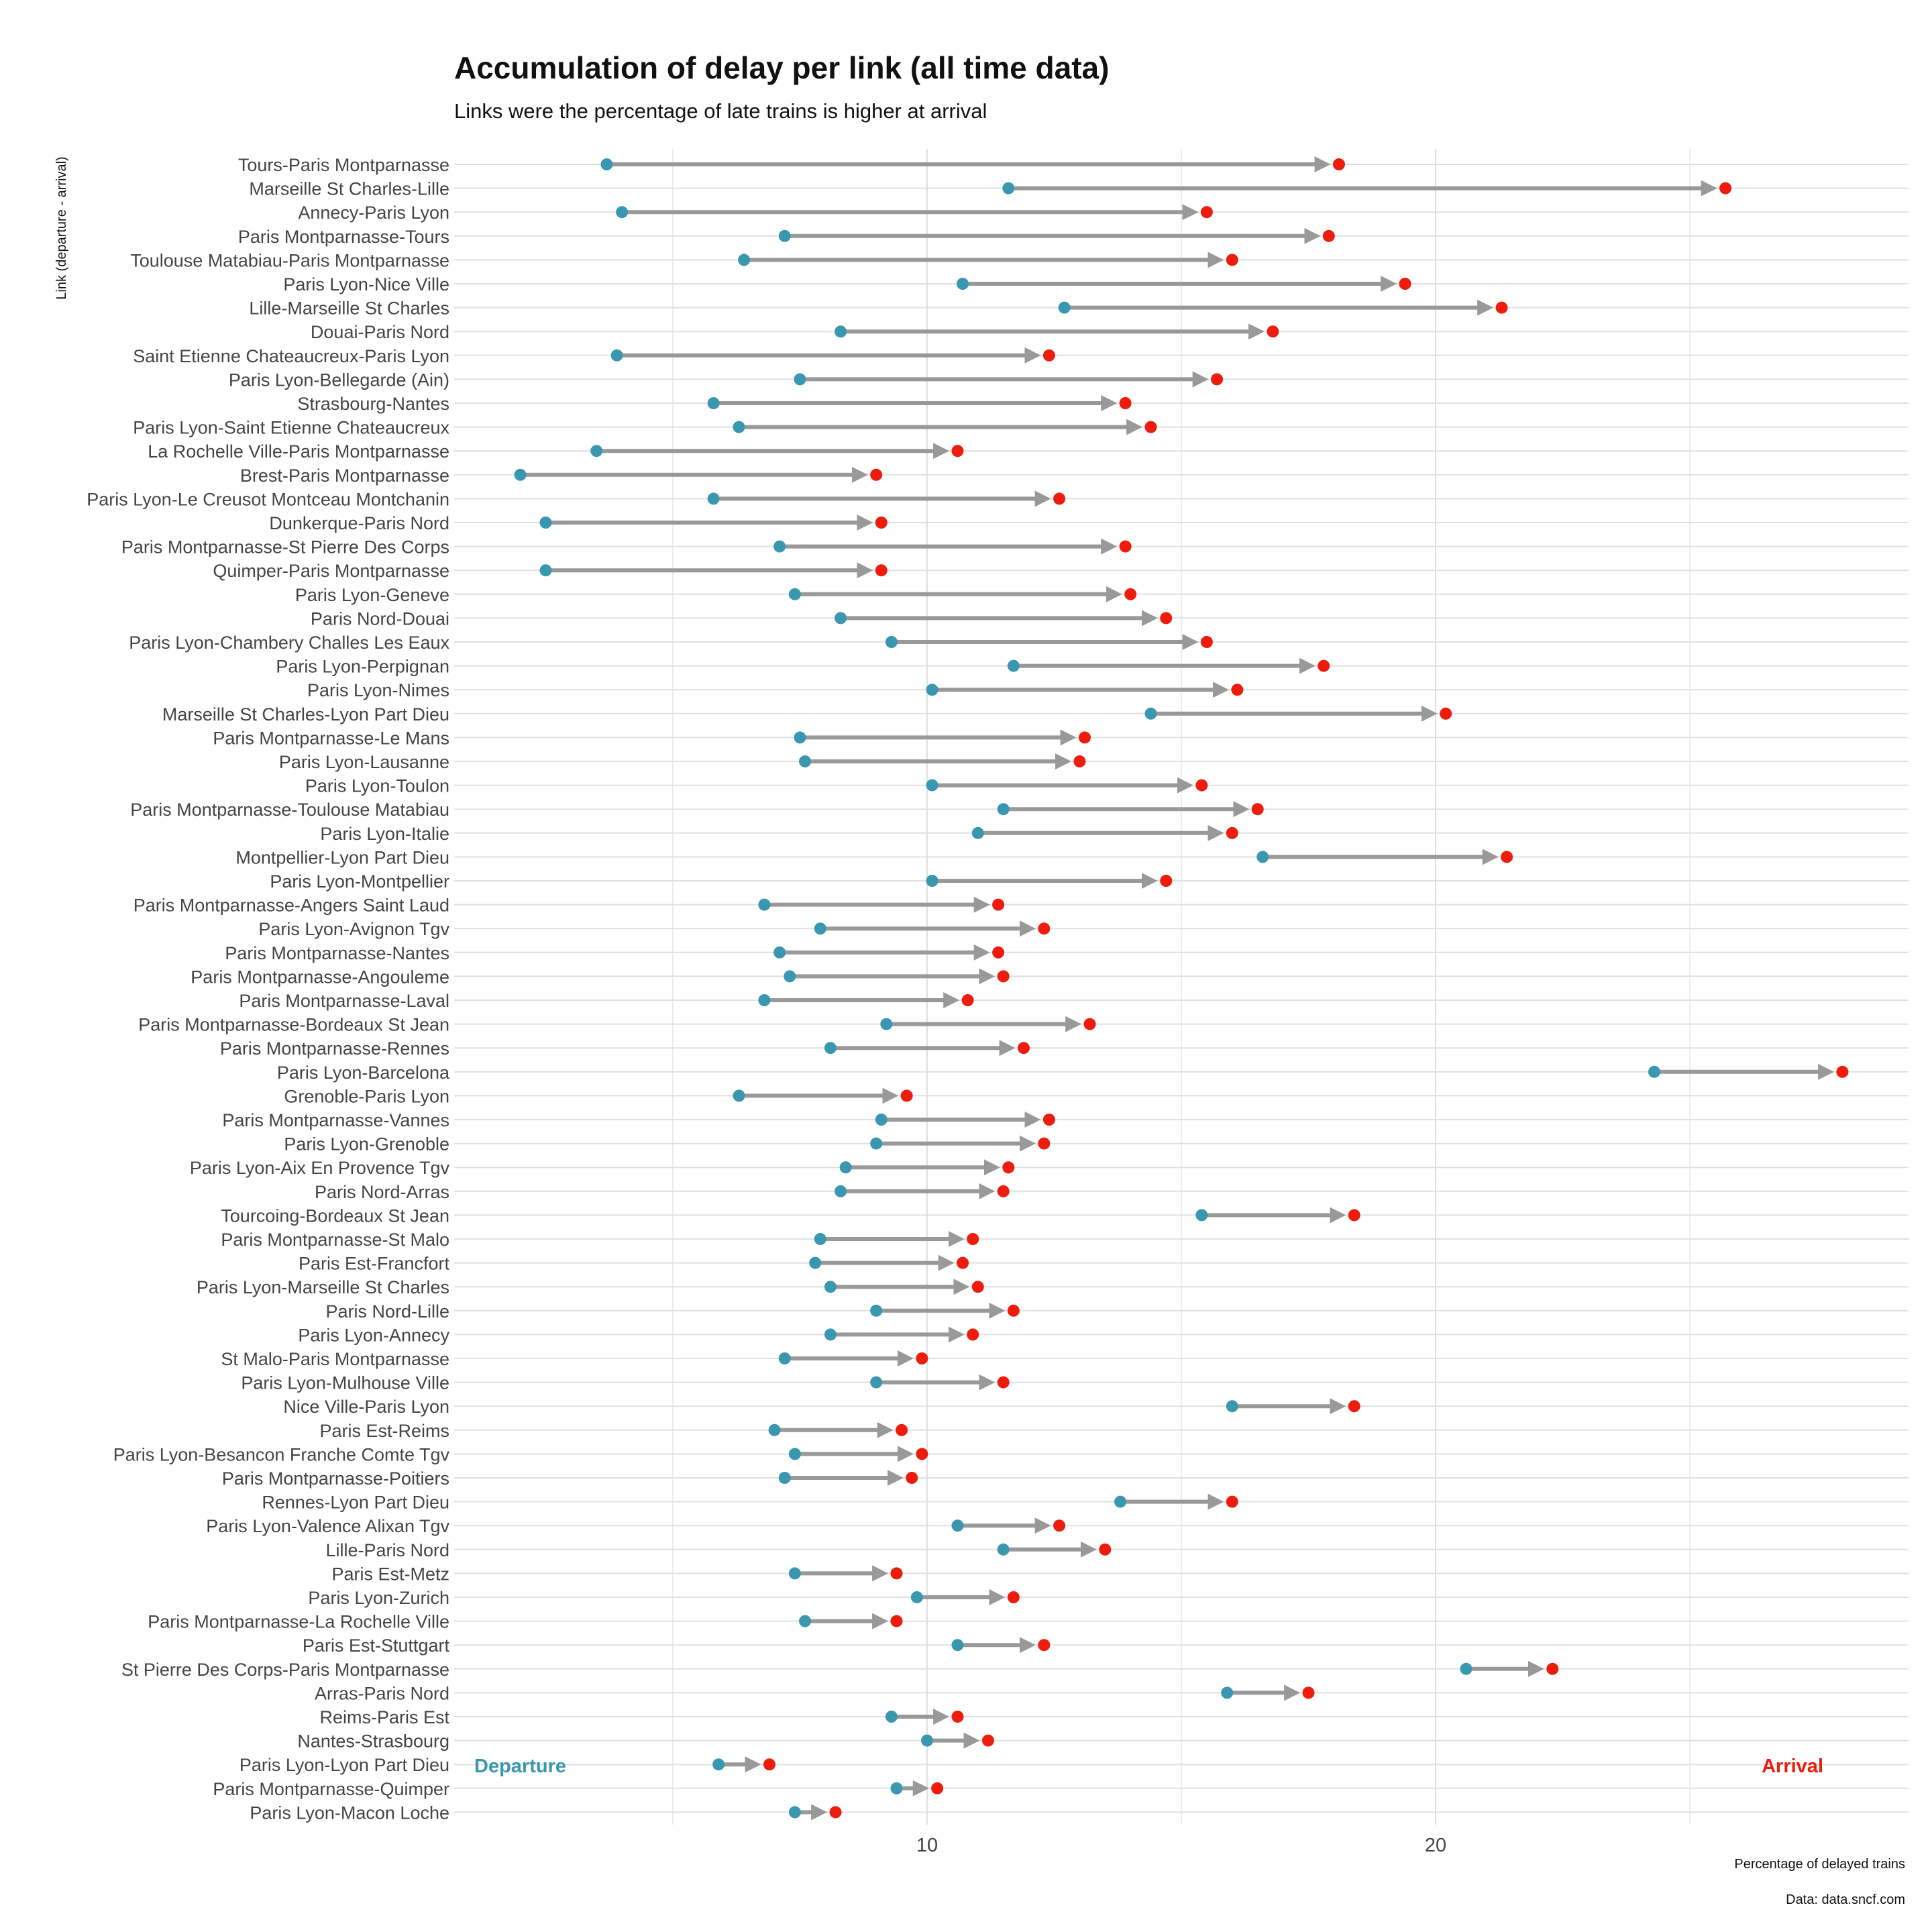 The width and height of the screenshot is (1932, 1932). What do you see at coordinates (378, 690) in the screenshot?
I see `y-tick-label: Paris Lyon-Nimes` at bounding box center [378, 690].